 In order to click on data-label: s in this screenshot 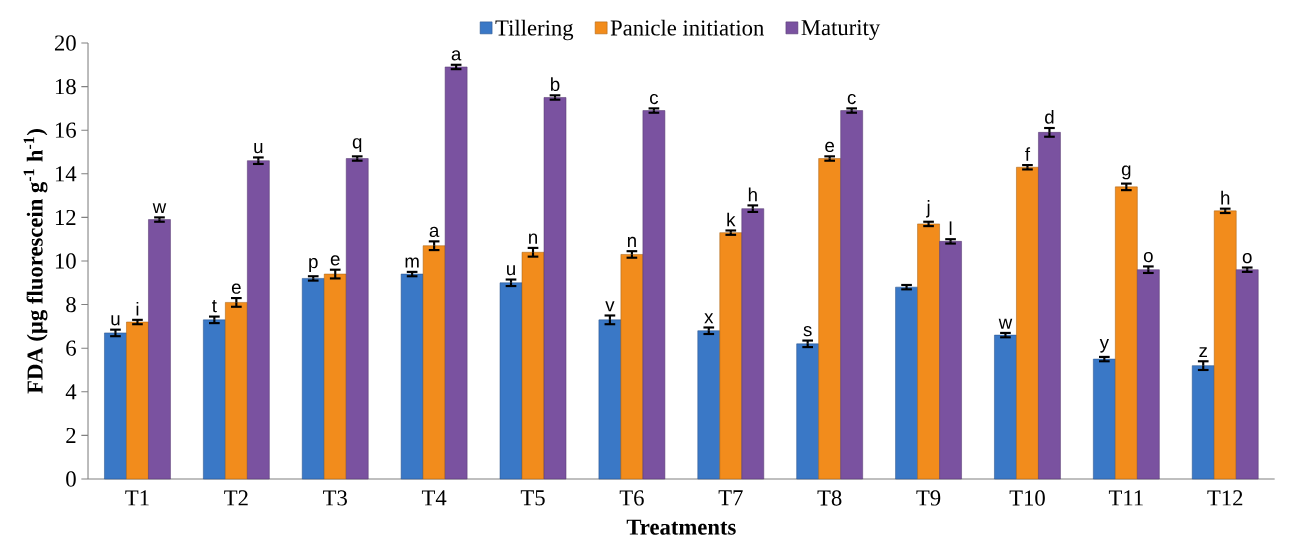, I will do `click(807, 331)`.